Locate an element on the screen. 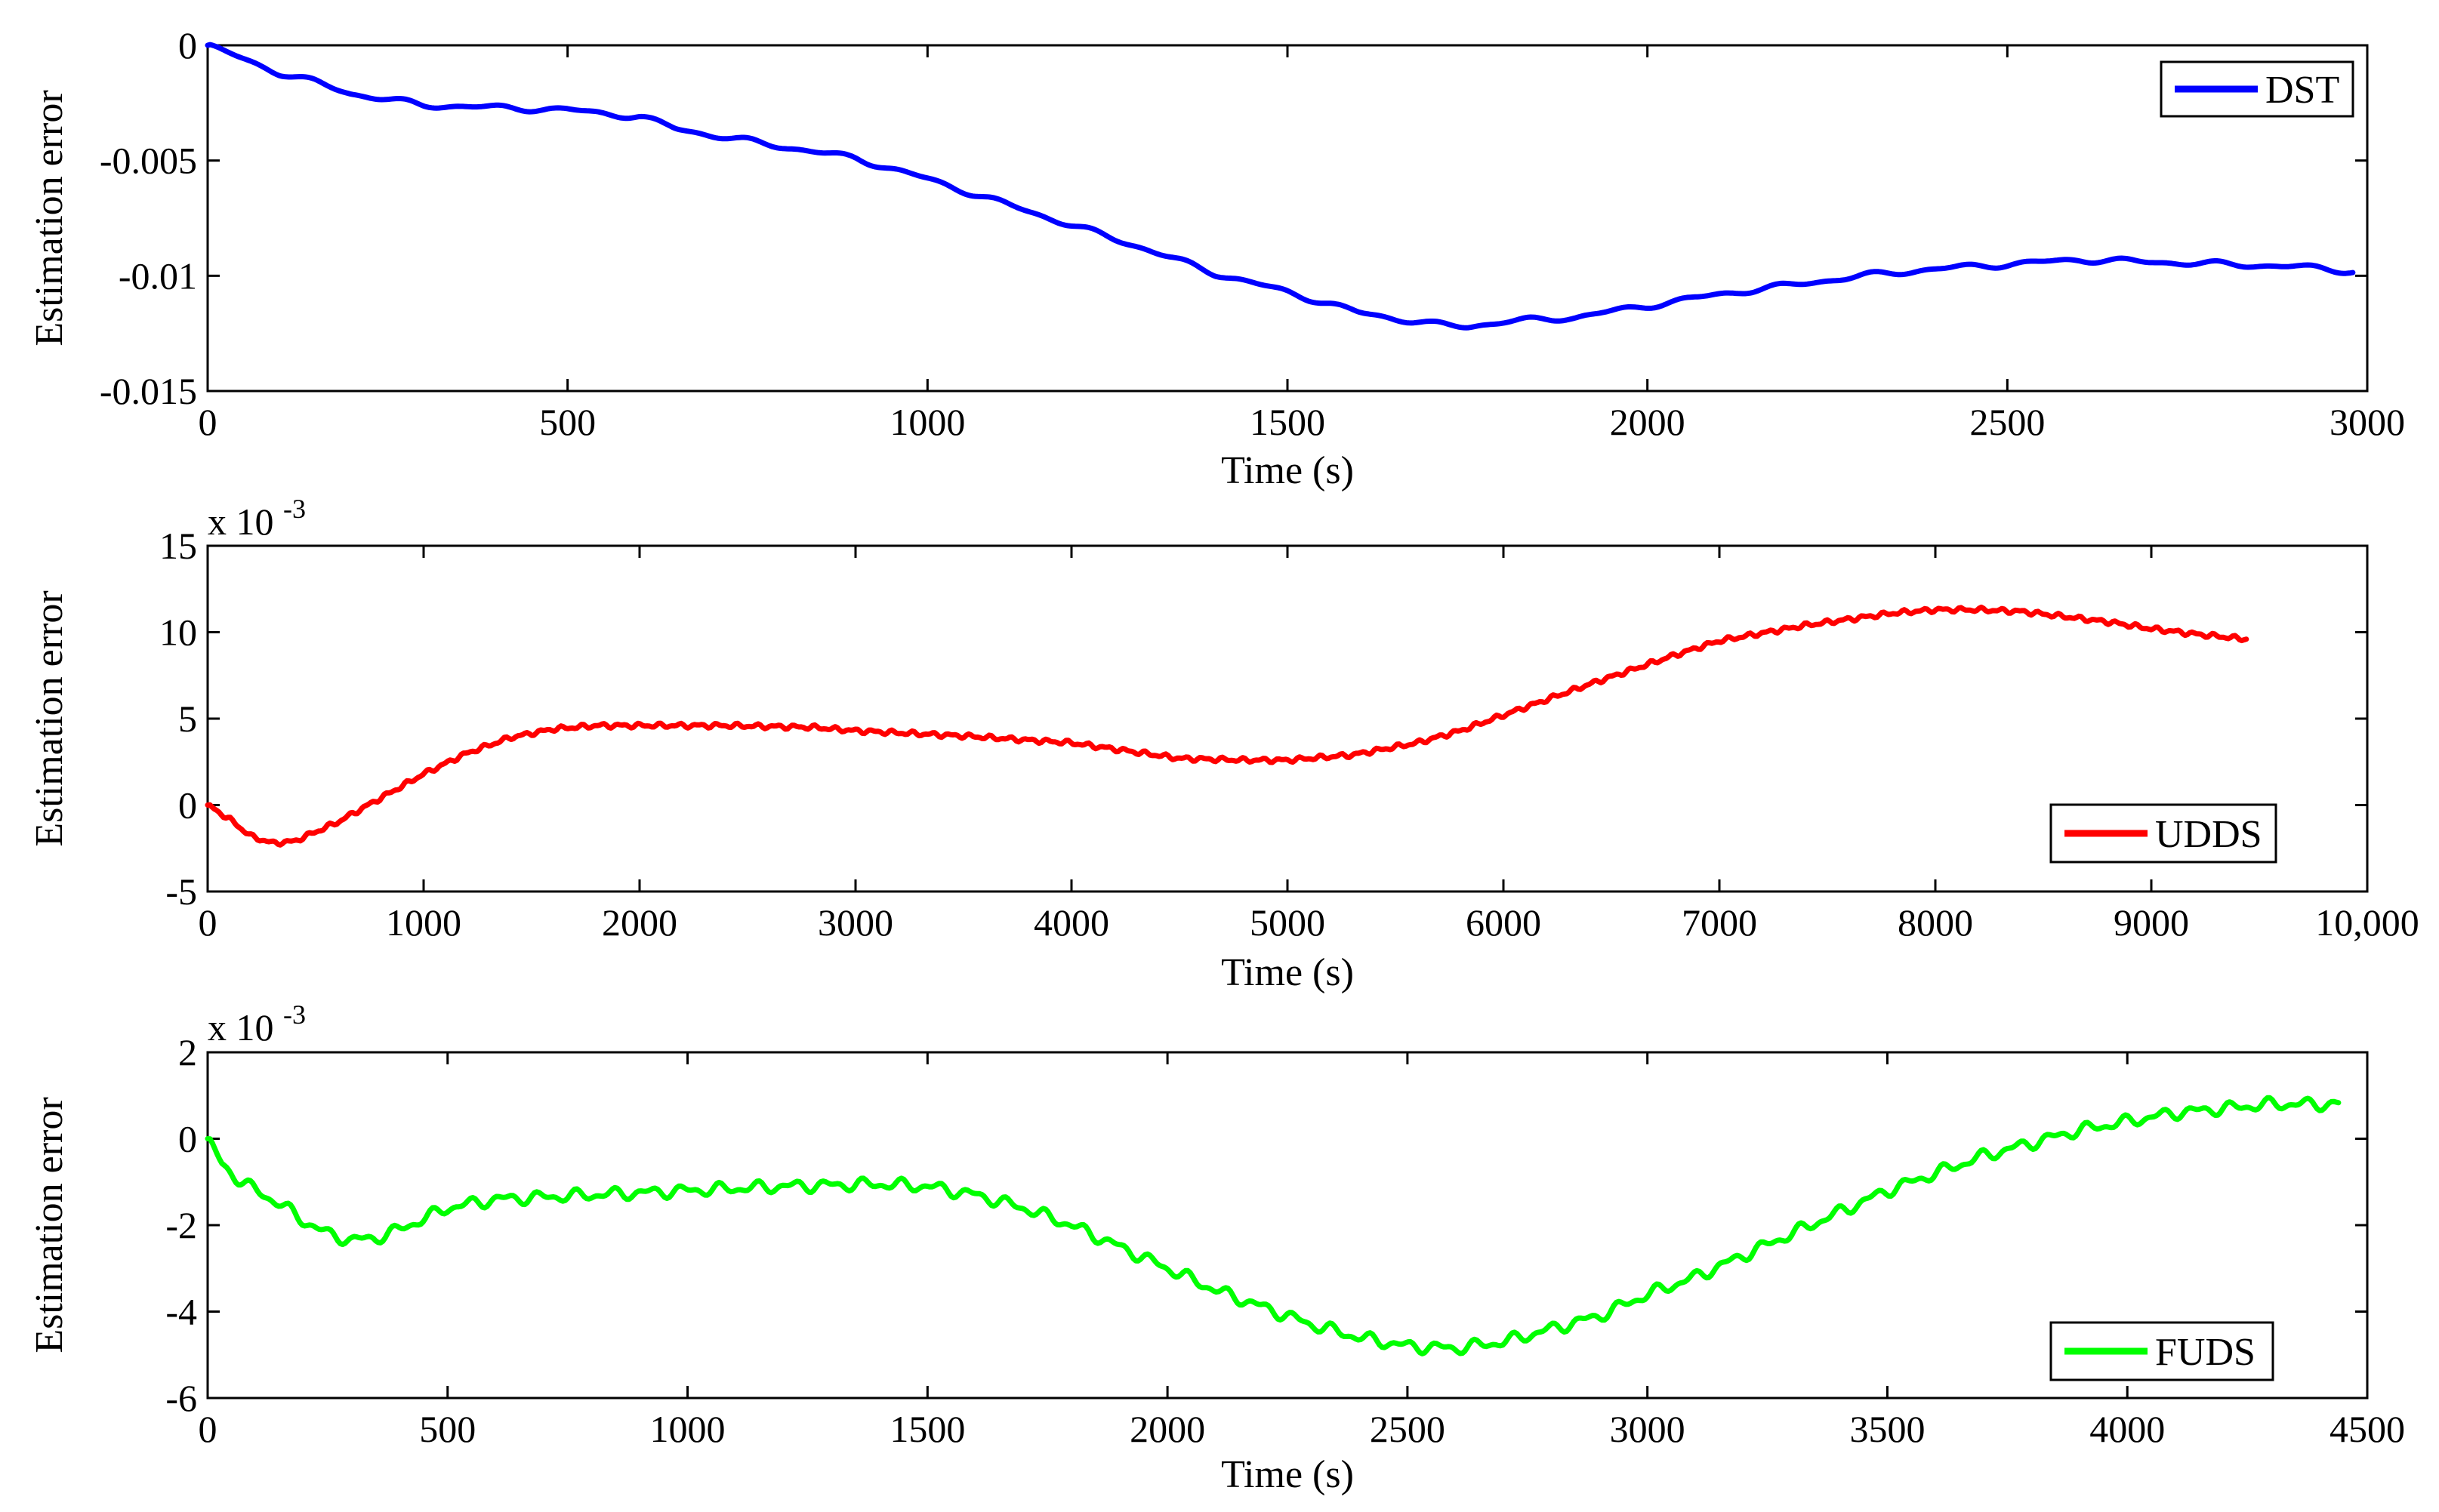 The height and width of the screenshot is (1512, 2439). y-exponent-fuds: x 10 -3 is located at coordinates (257, 1024).